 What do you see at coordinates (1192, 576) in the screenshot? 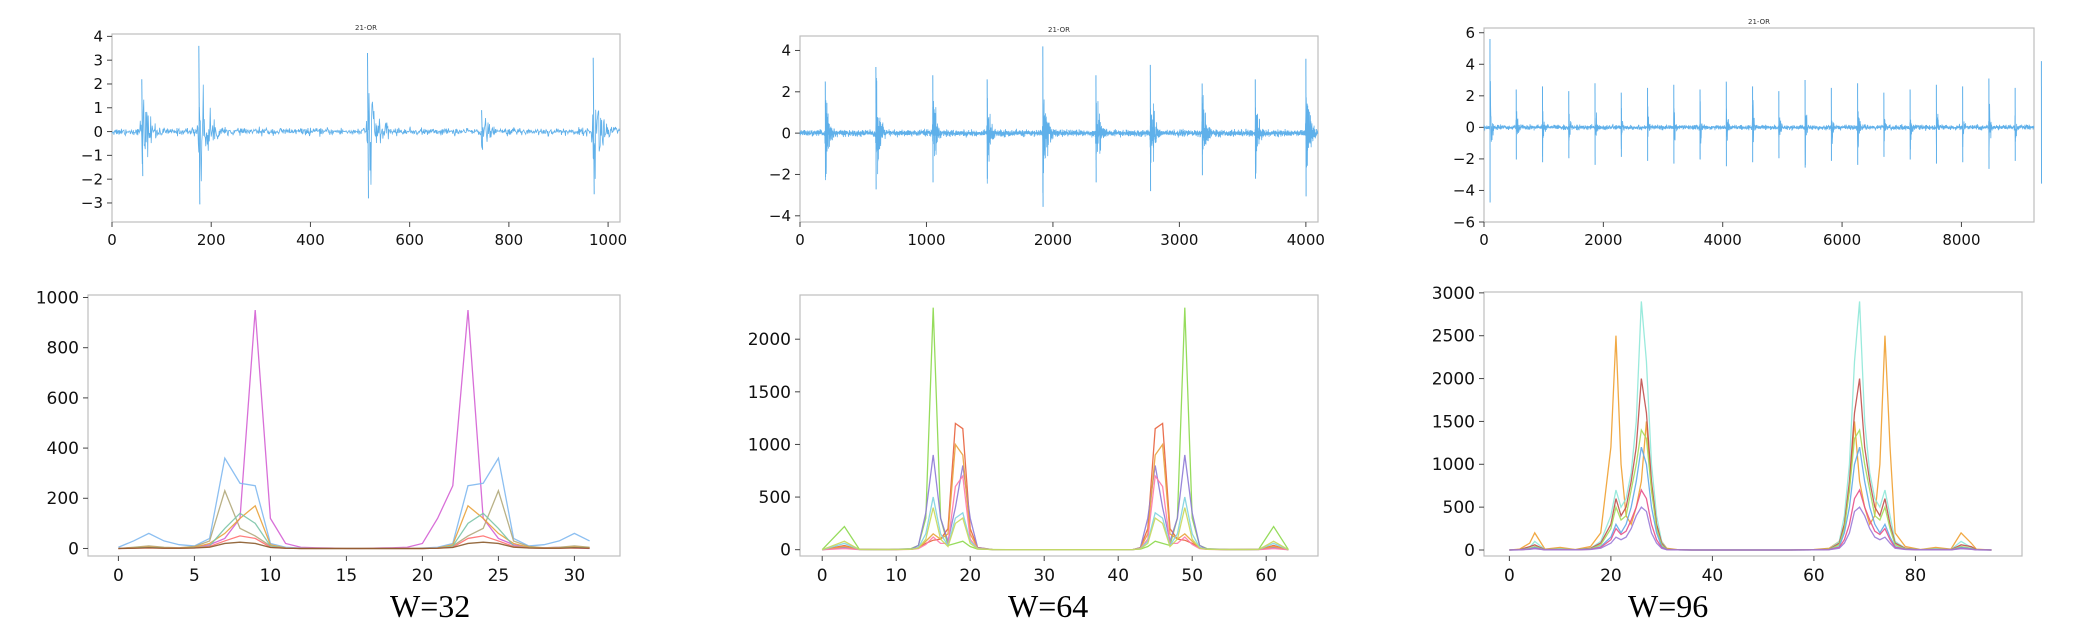
I see `x-tick-label: 50` at bounding box center [1192, 576].